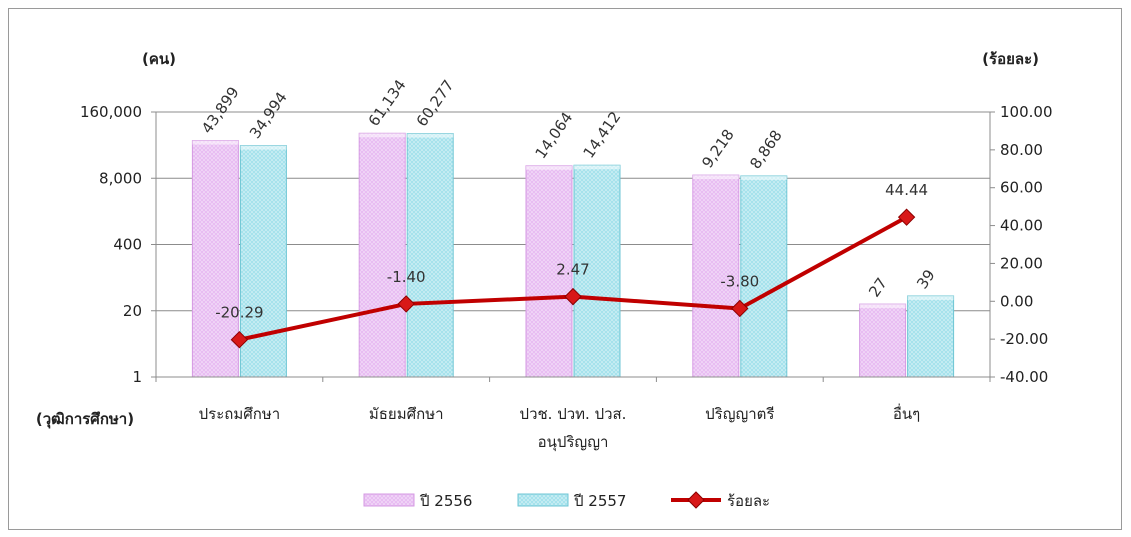 The height and width of the screenshot is (537, 1131). What do you see at coordinates (748, 501) in the screenshot?
I see `legend-label: ร้อยละ` at bounding box center [748, 501].